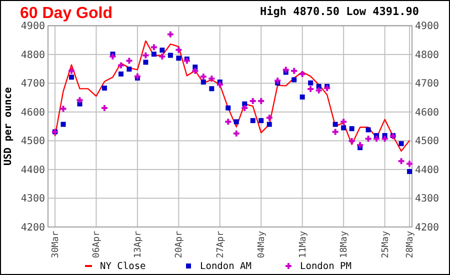 This screenshot has width=450, height=275. I want to click on y2-tick-label: 4200, so click(427, 228).